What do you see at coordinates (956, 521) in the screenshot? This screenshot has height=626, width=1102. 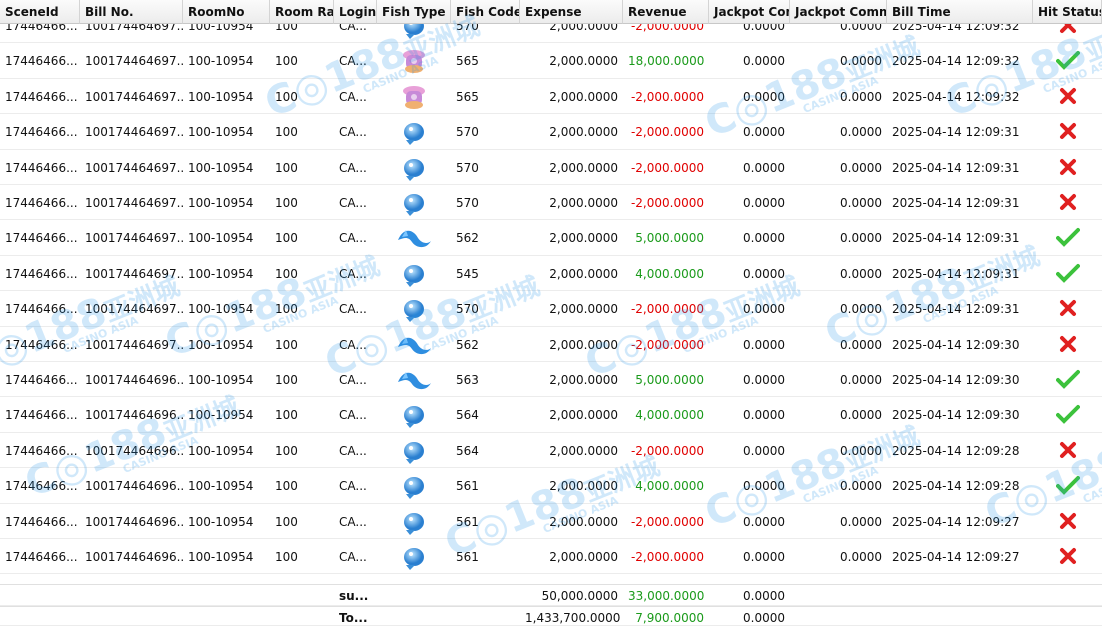 I see `cell: 2025-04-14 12:09:27` at bounding box center [956, 521].